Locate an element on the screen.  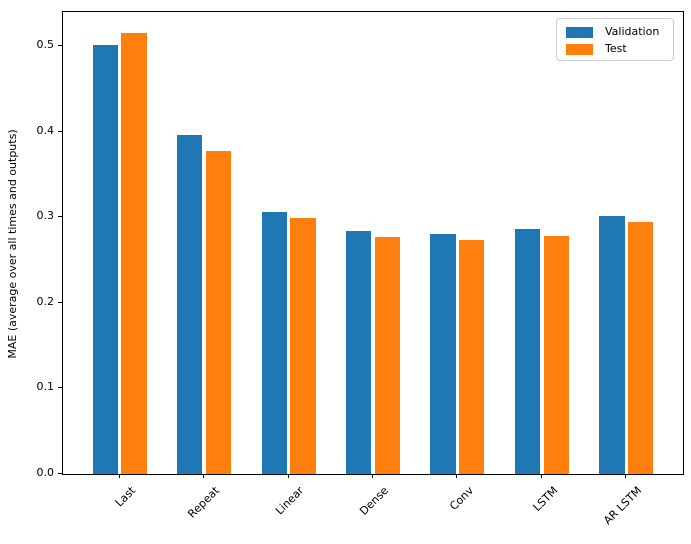
y-tick-label: 0.2 is located at coordinates (45, 301).